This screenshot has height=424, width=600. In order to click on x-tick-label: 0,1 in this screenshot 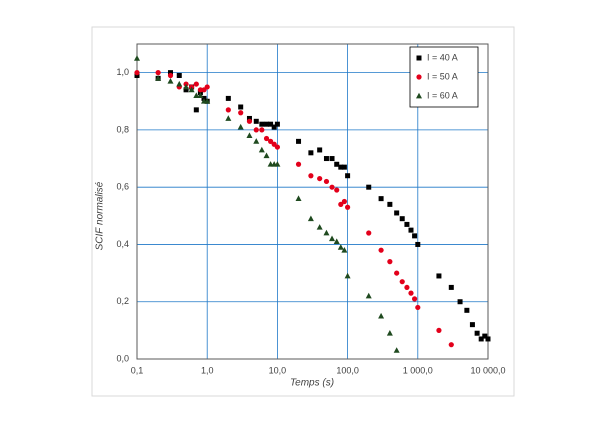, I will do `click(137, 370)`.